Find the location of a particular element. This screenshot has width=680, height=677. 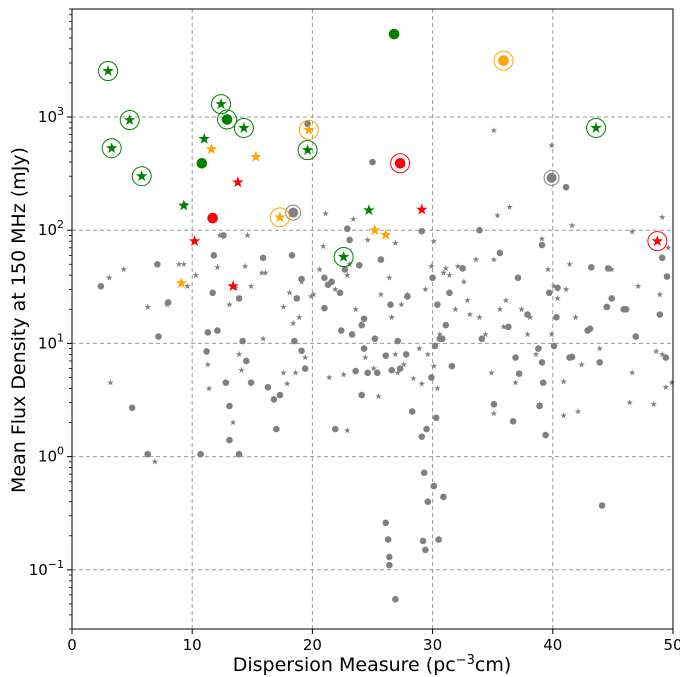

red-circle-point is located at coordinates (212, 218).